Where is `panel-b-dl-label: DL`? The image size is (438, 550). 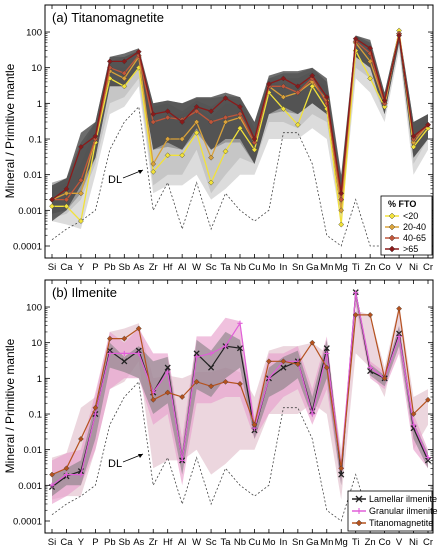
panel-b-dl-label: DL is located at coordinates (115, 464).